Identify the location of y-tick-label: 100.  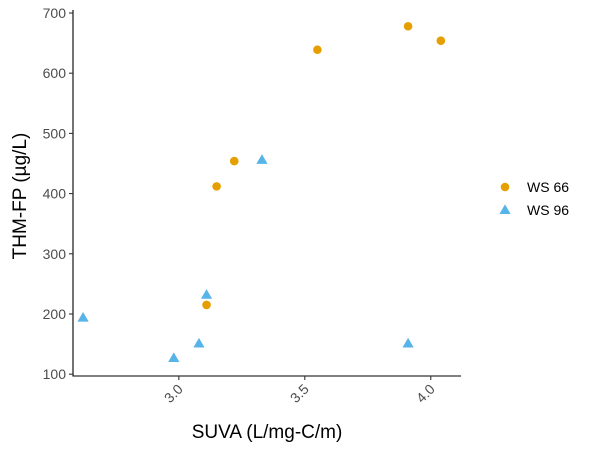
(55, 374).